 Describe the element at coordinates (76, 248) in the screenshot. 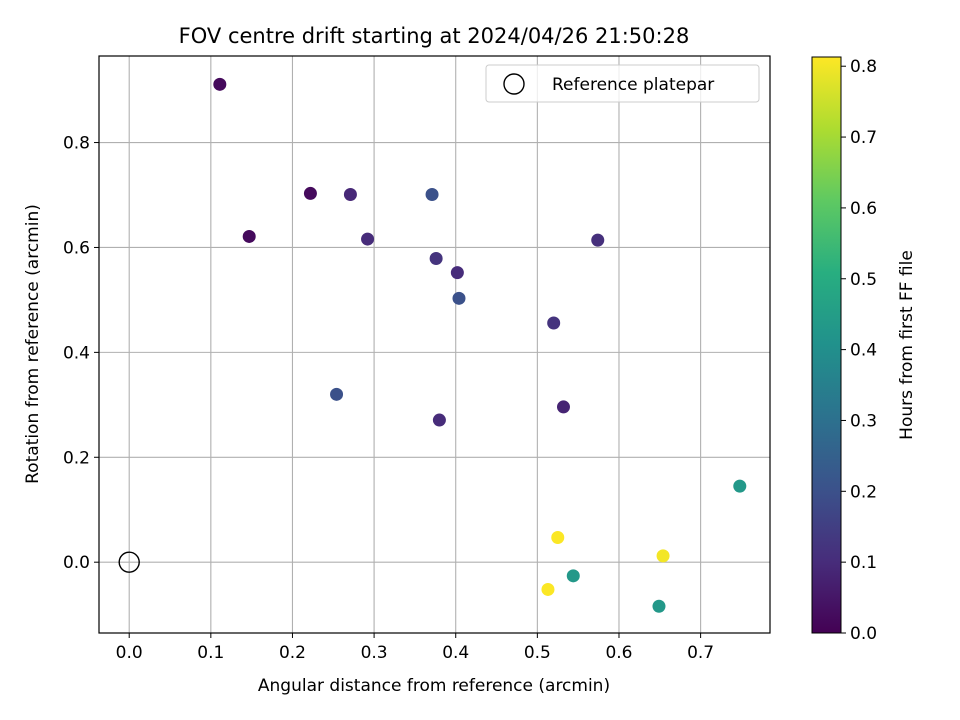

I see `y-tick-label: 0.6` at that location.